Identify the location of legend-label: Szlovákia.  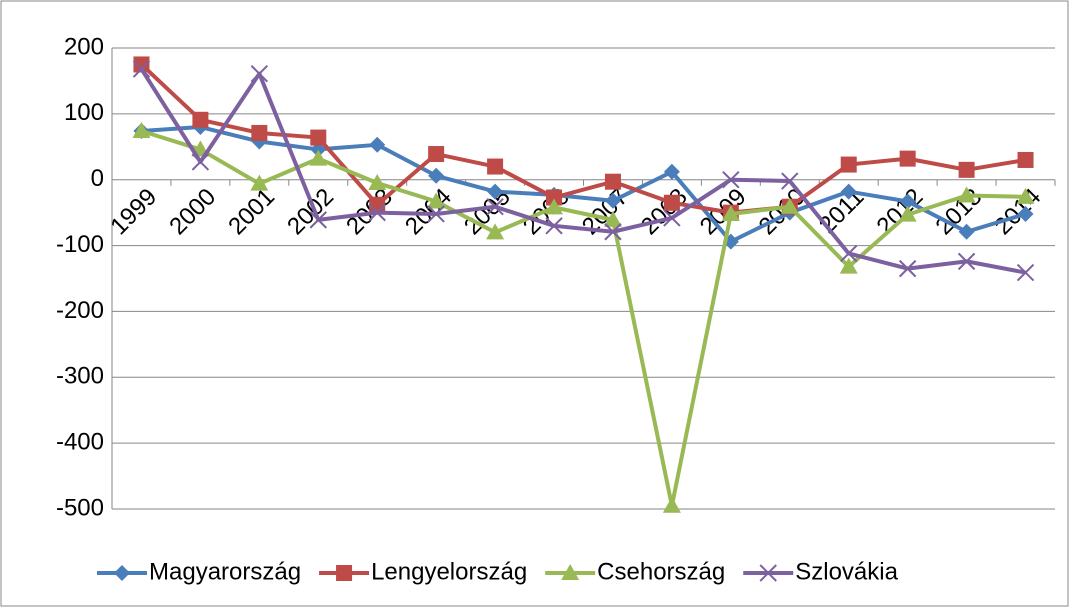
(846, 571).